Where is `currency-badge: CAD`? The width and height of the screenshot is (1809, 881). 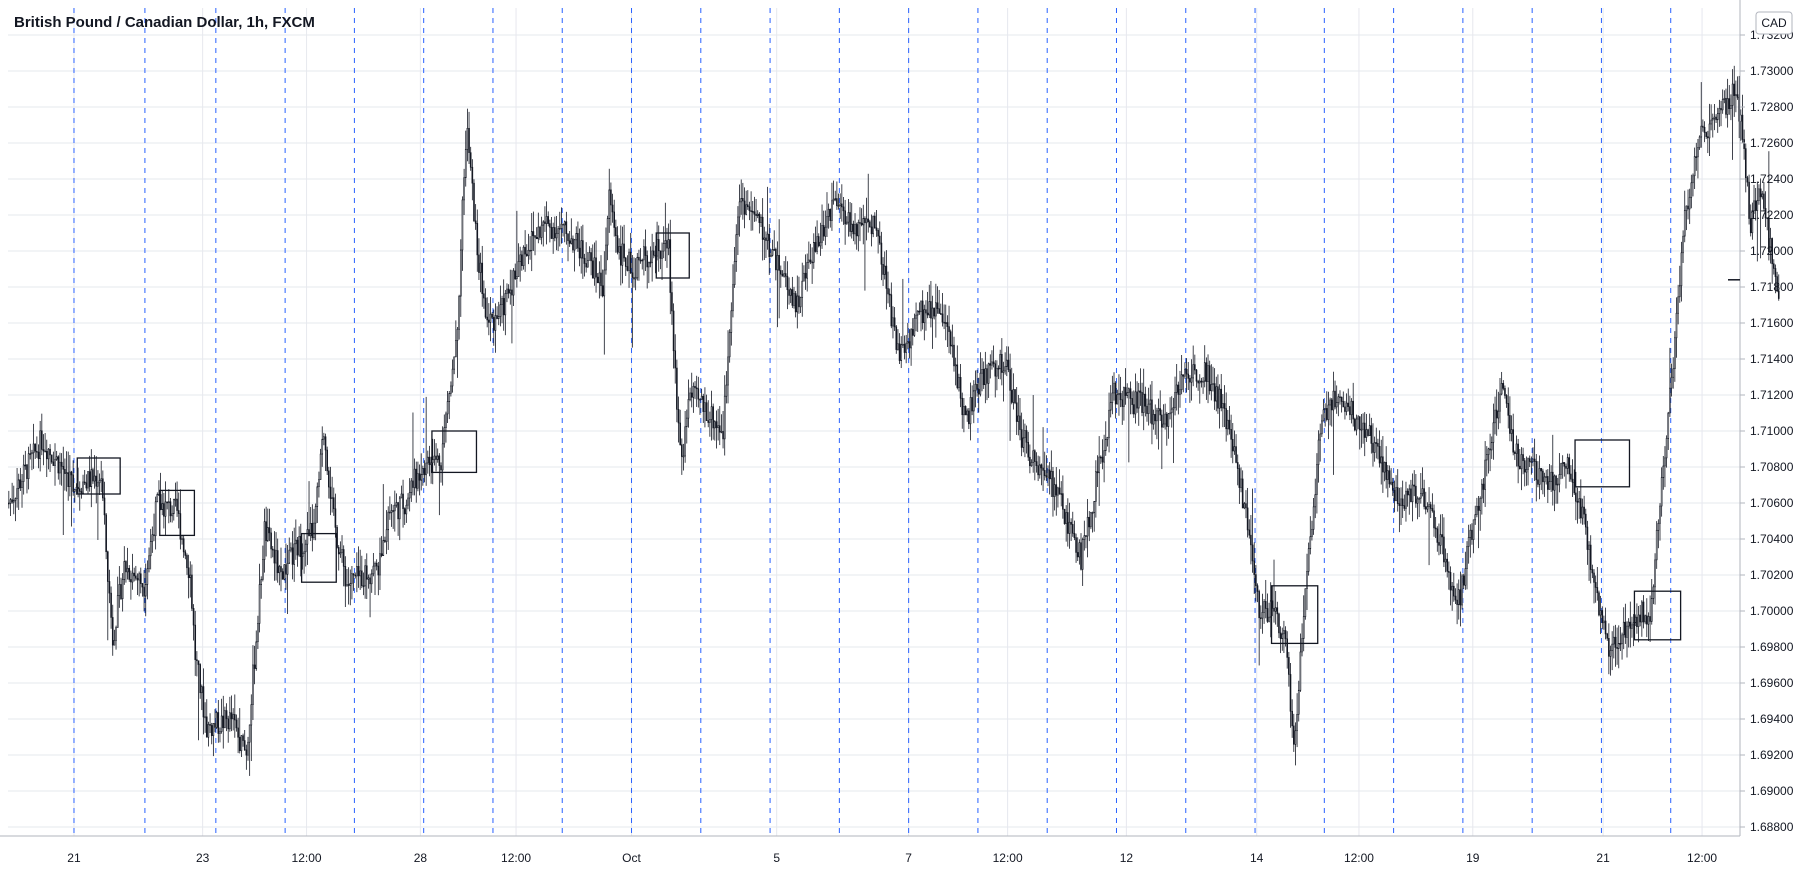 currency-badge: CAD is located at coordinates (1774, 23).